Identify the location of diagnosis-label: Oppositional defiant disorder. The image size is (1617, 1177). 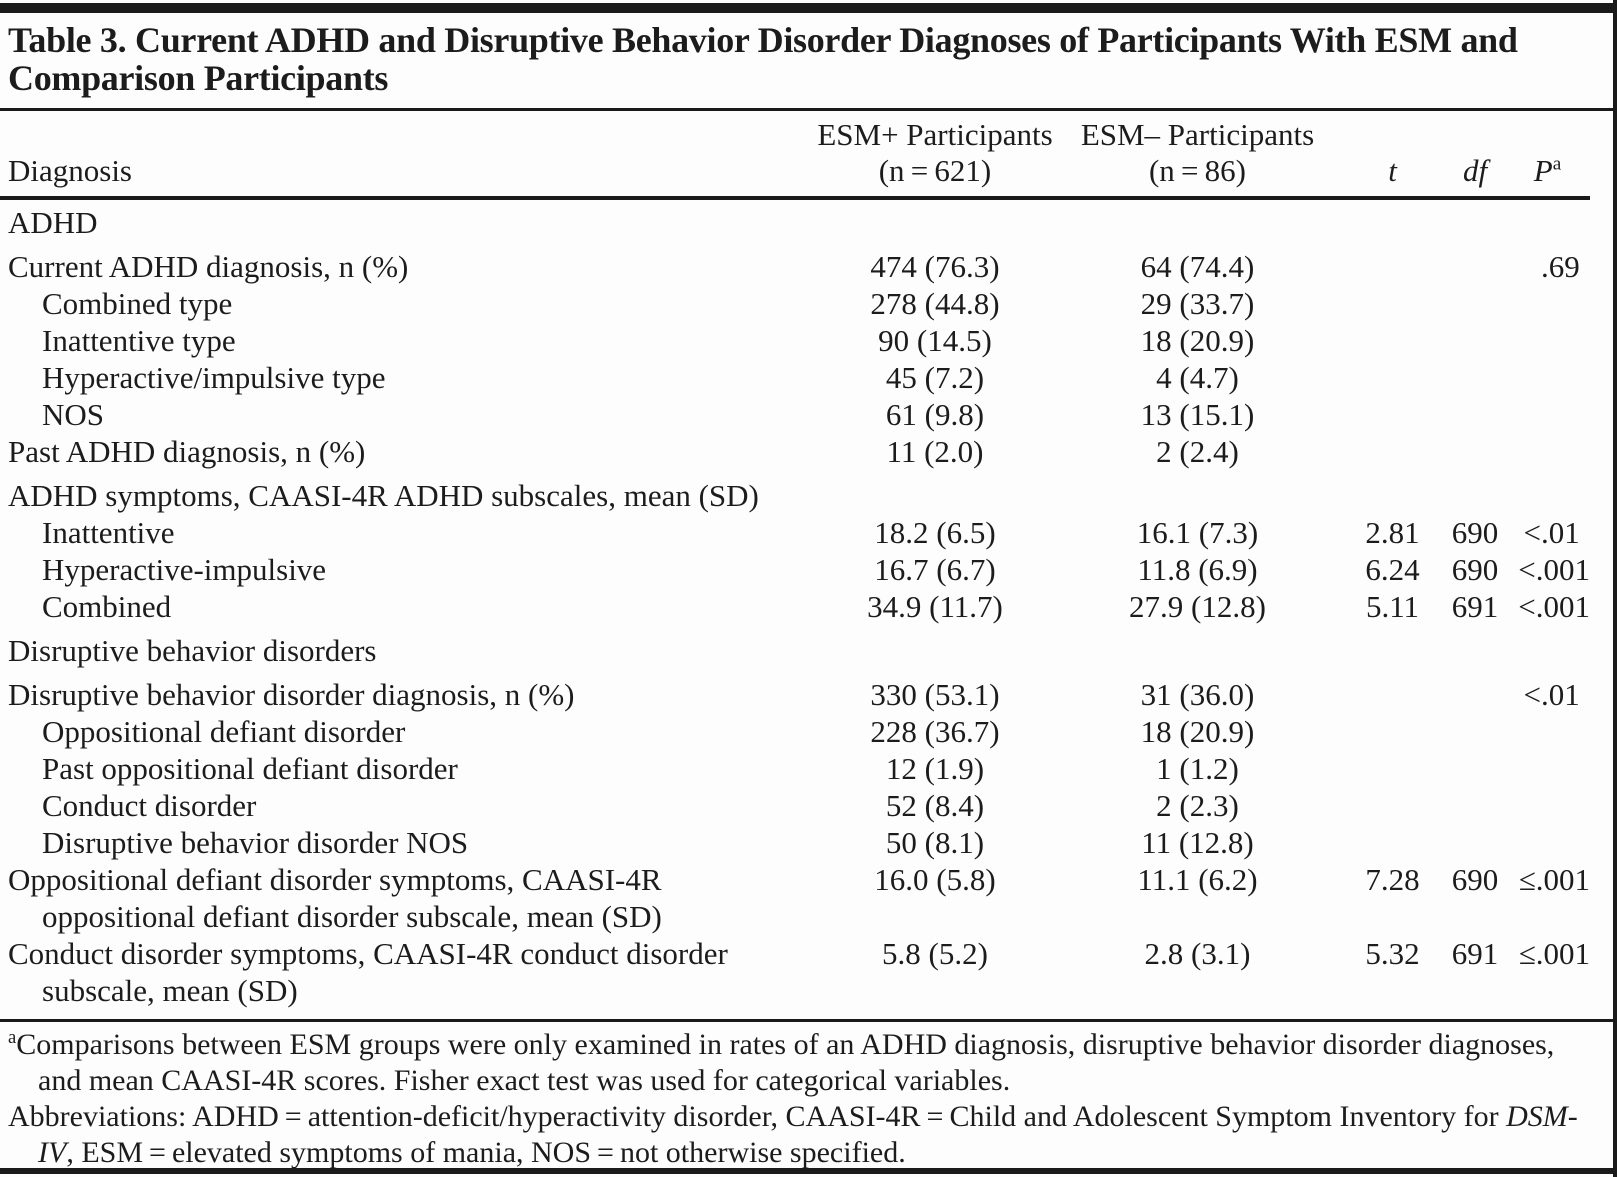
(224, 731).